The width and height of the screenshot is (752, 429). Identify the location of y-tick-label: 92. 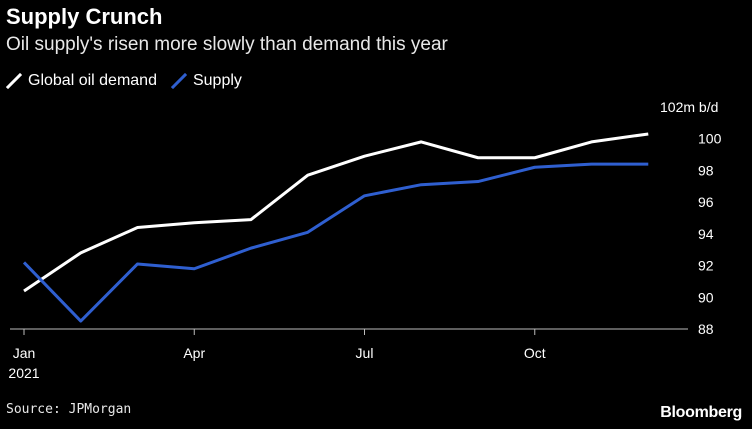
(706, 266).